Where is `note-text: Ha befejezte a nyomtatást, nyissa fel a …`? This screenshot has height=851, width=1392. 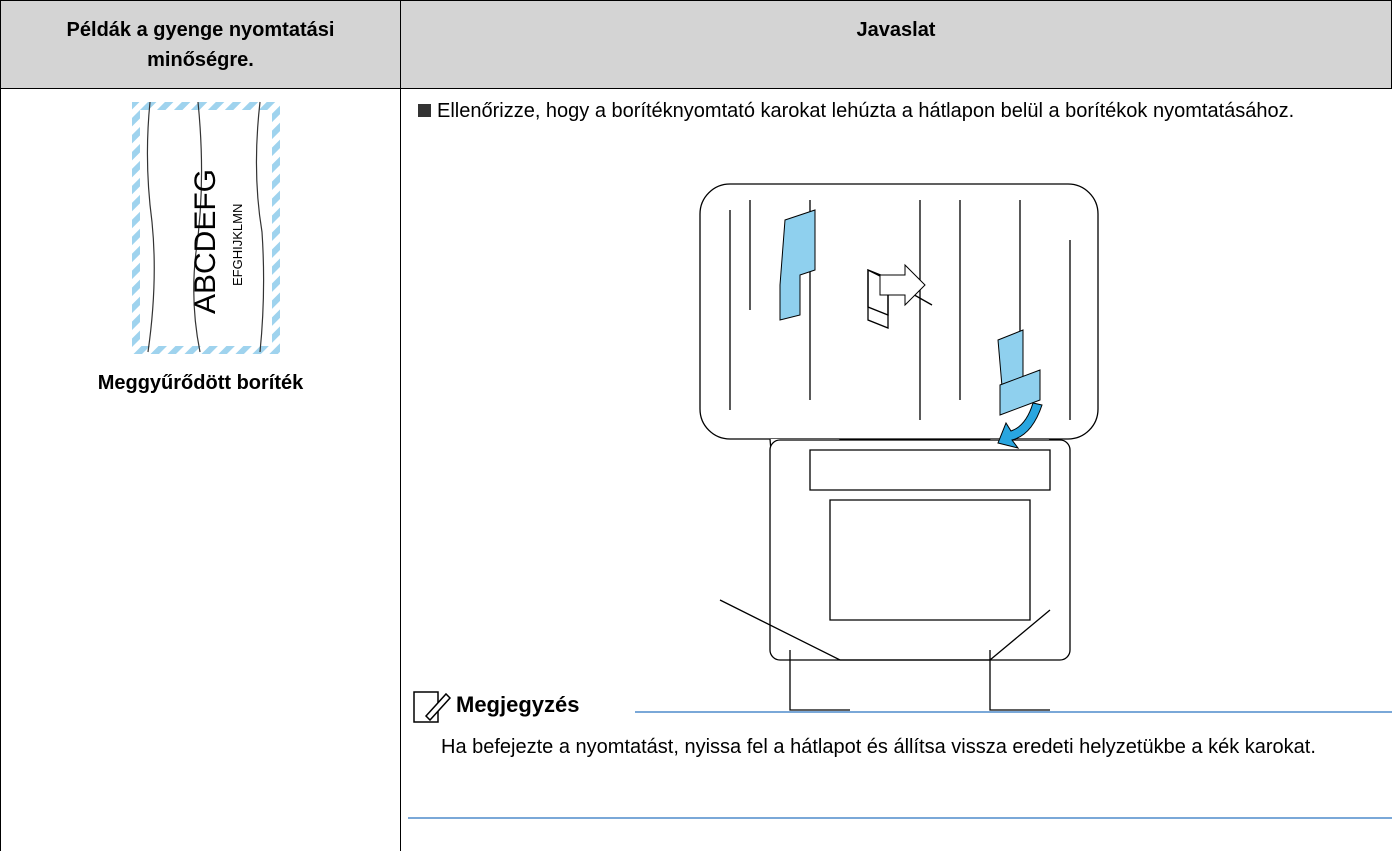 note-text: Ha befejezte a nyomtatást, nyissa fel a … is located at coordinates (878, 747).